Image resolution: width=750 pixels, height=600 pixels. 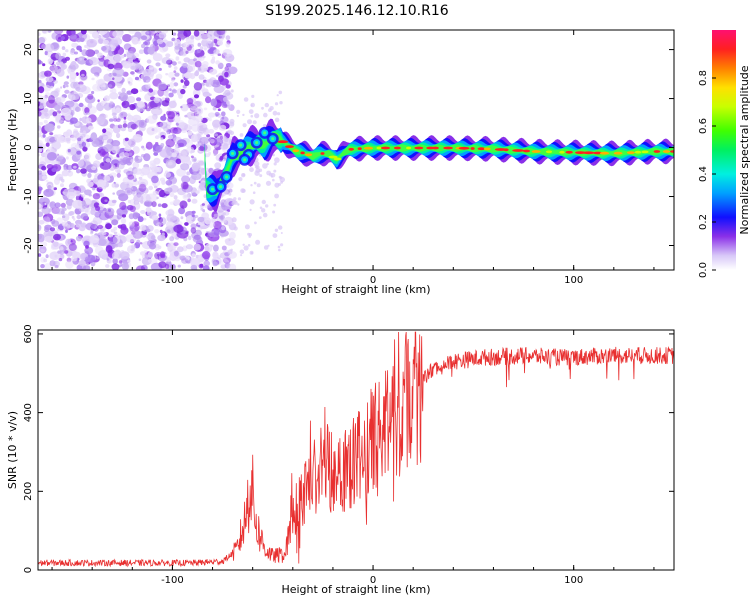 What do you see at coordinates (12, 450) in the screenshot?
I see `snr-ylabel: SNR (10 * v/v)` at bounding box center [12, 450].